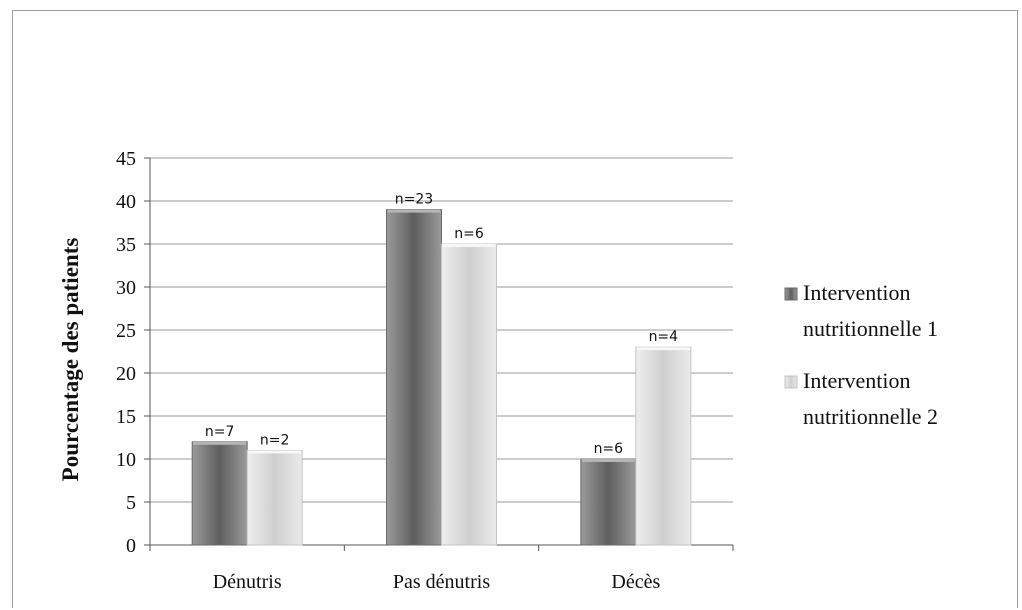  Describe the element at coordinates (126, 460) in the screenshot. I see `y-tick-label: 10` at that location.